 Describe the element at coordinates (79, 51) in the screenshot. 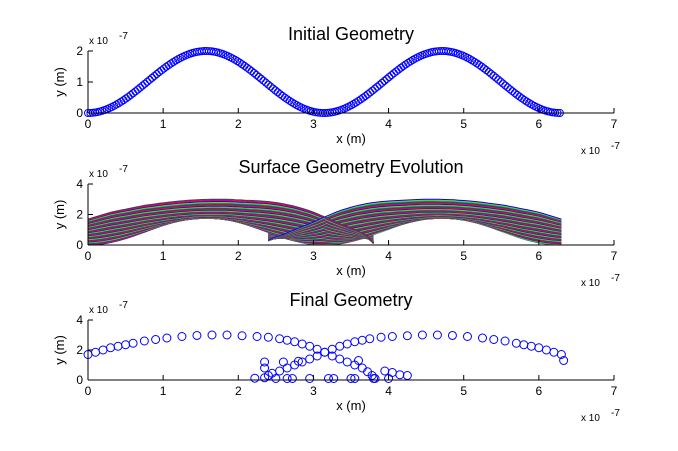

I see `y-tick-label: 2` at that location.